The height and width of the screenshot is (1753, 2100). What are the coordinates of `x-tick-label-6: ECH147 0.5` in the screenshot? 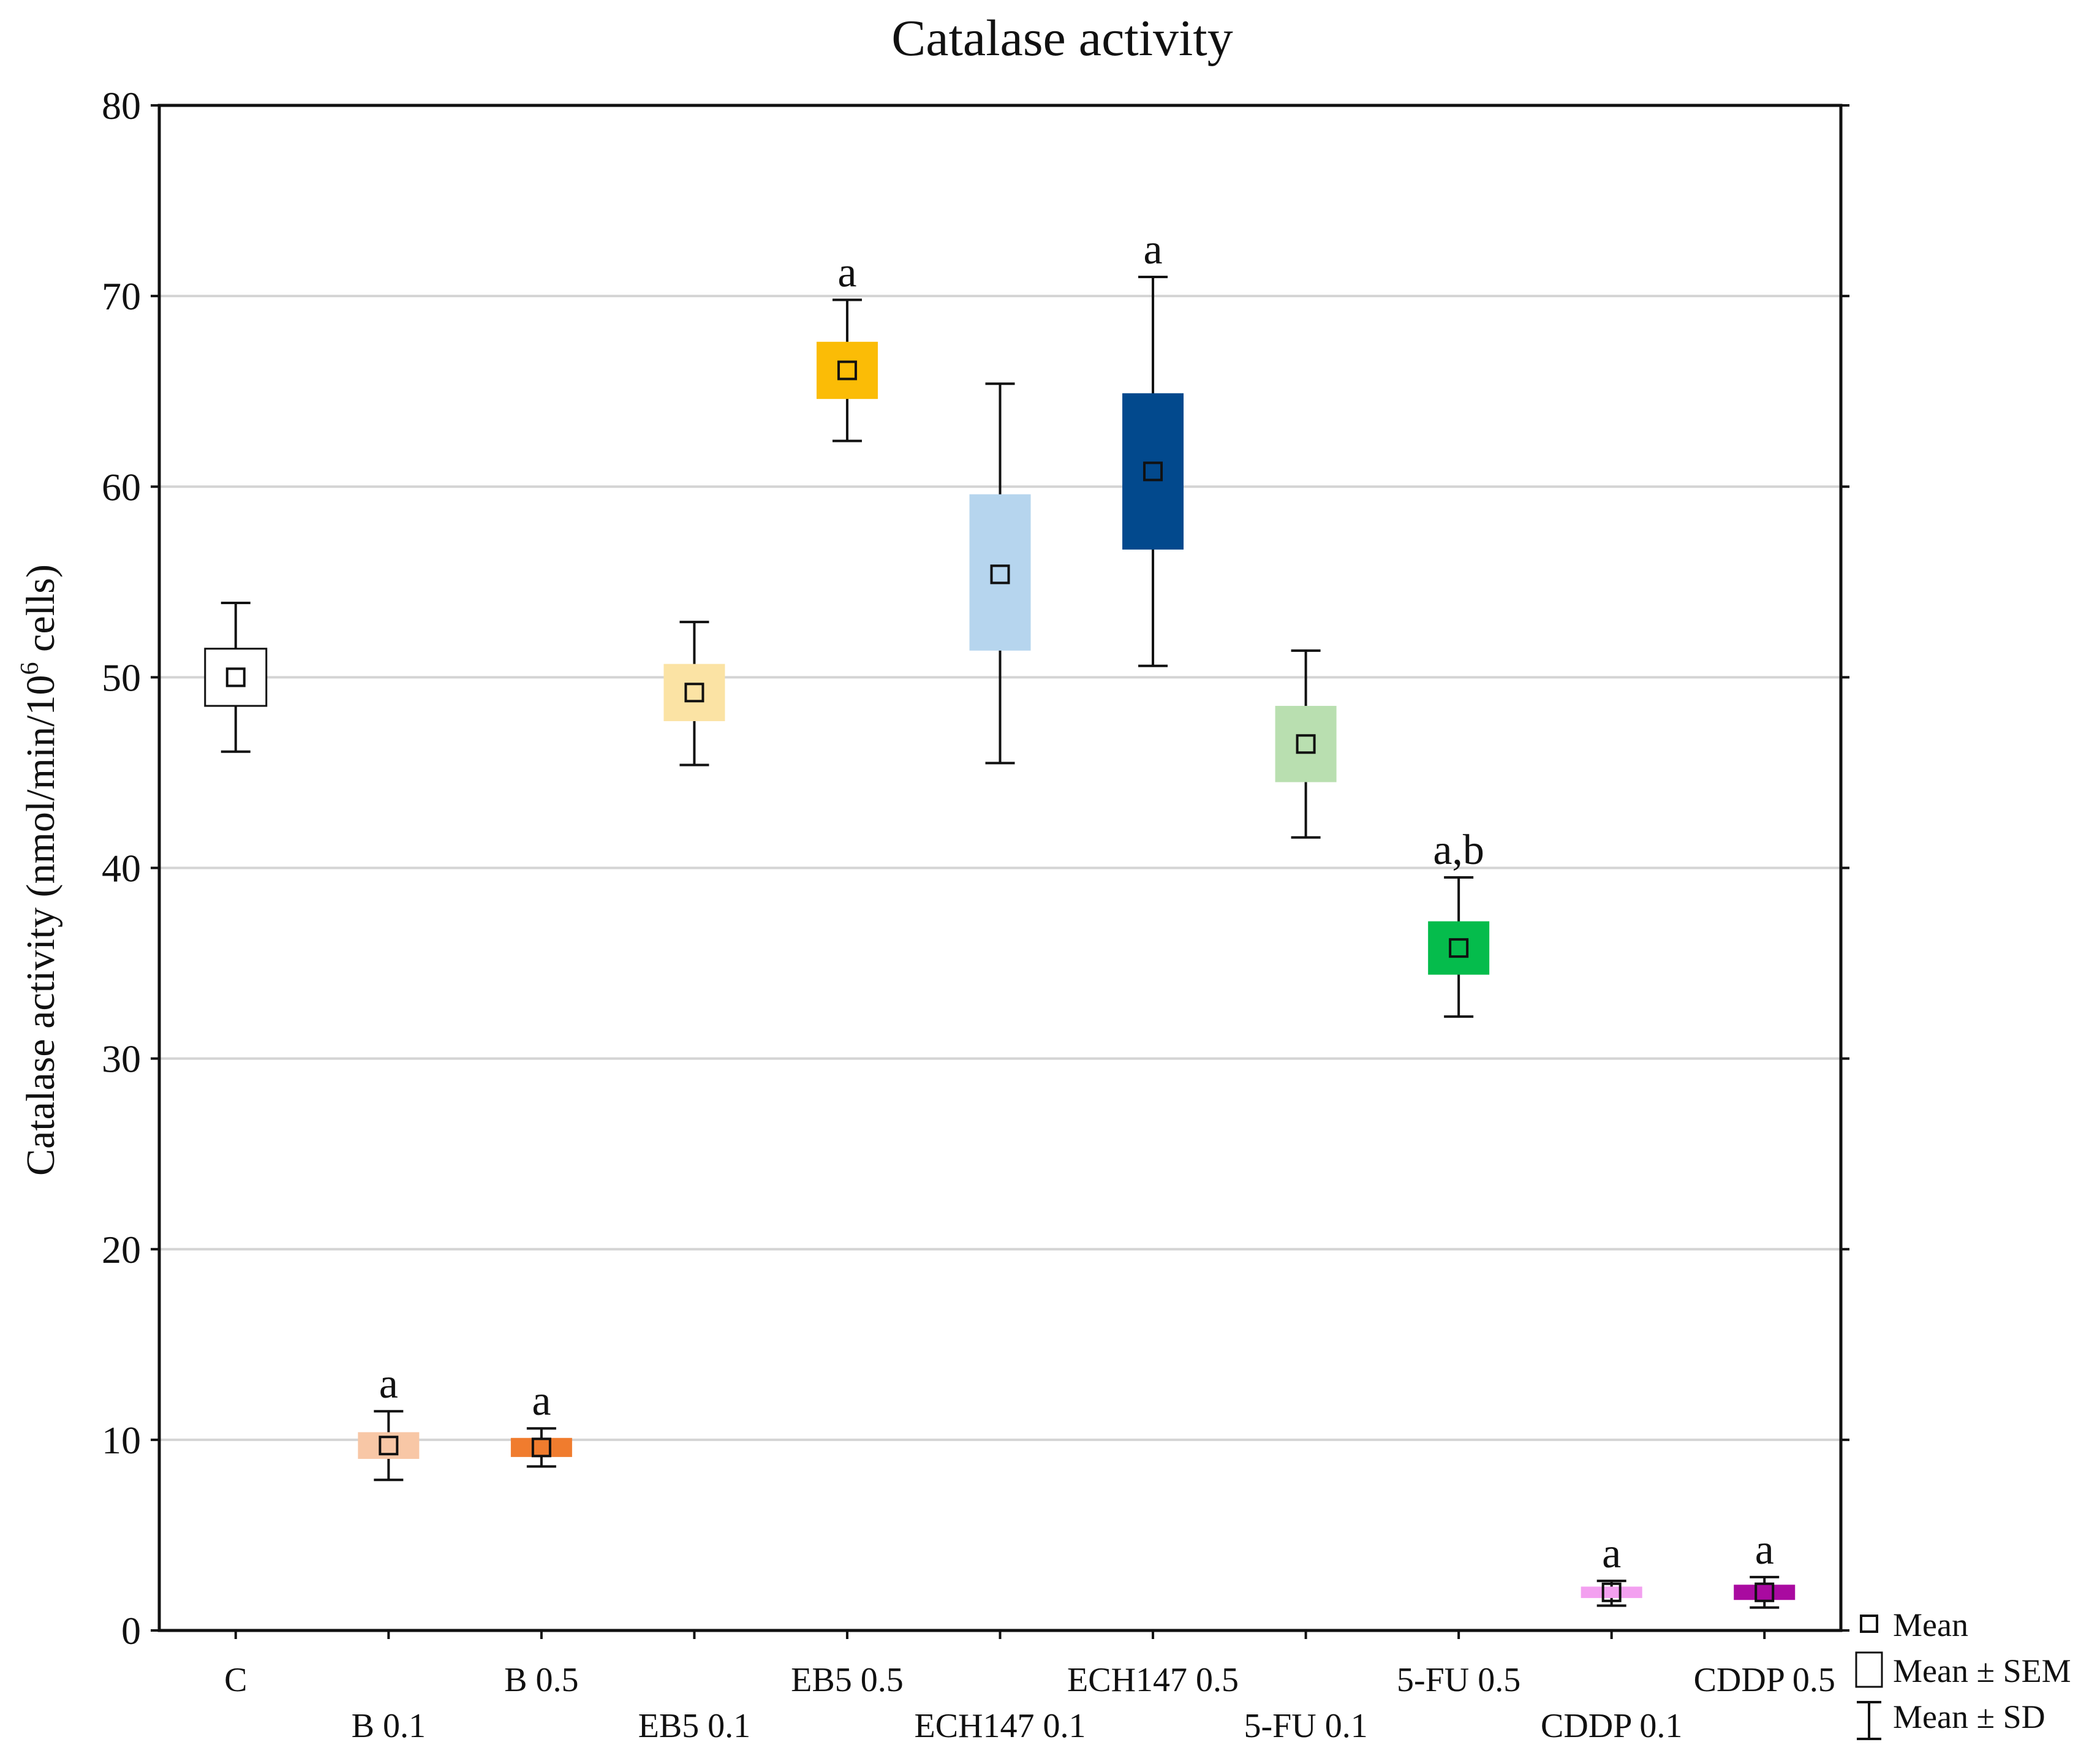 It's located at (1153, 1680).